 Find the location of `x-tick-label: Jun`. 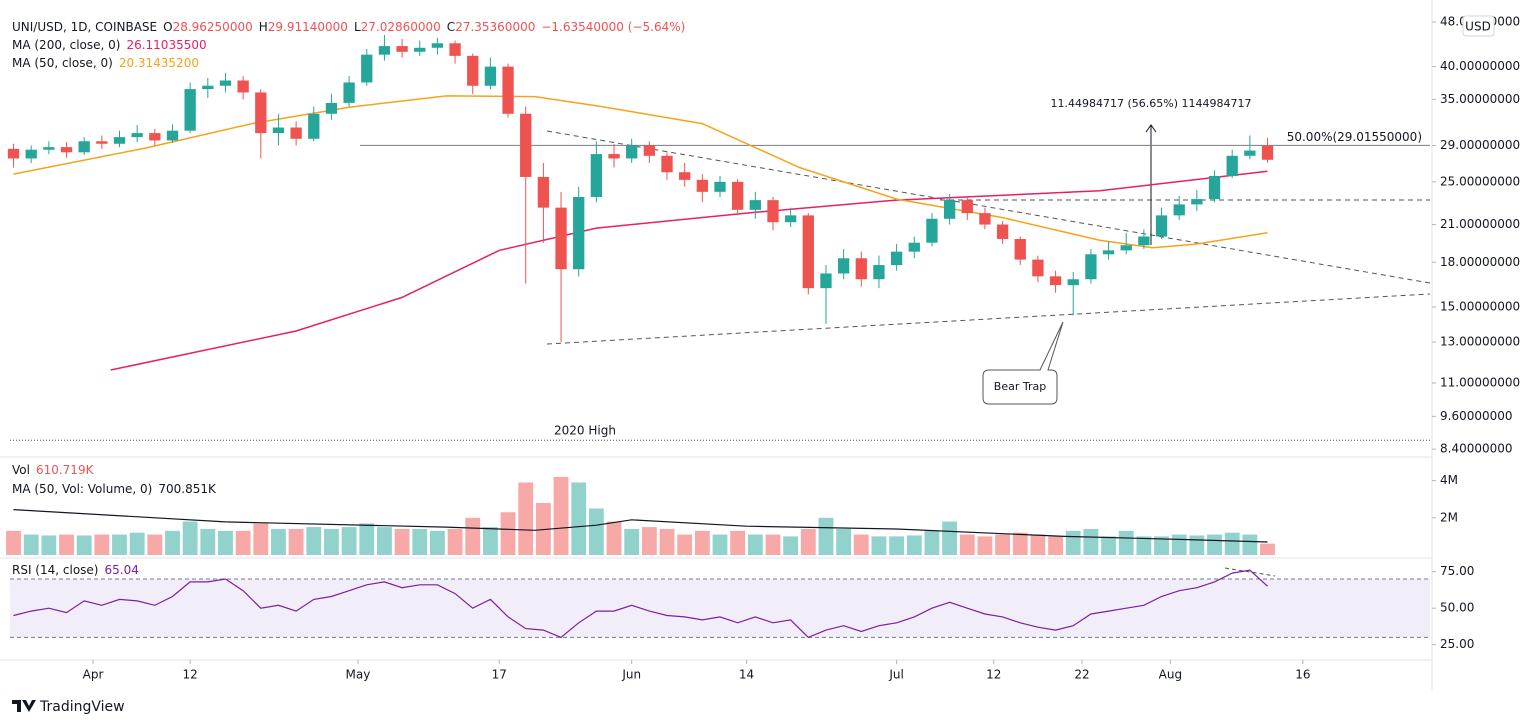

x-tick-label: Jun is located at coordinates (631, 675).